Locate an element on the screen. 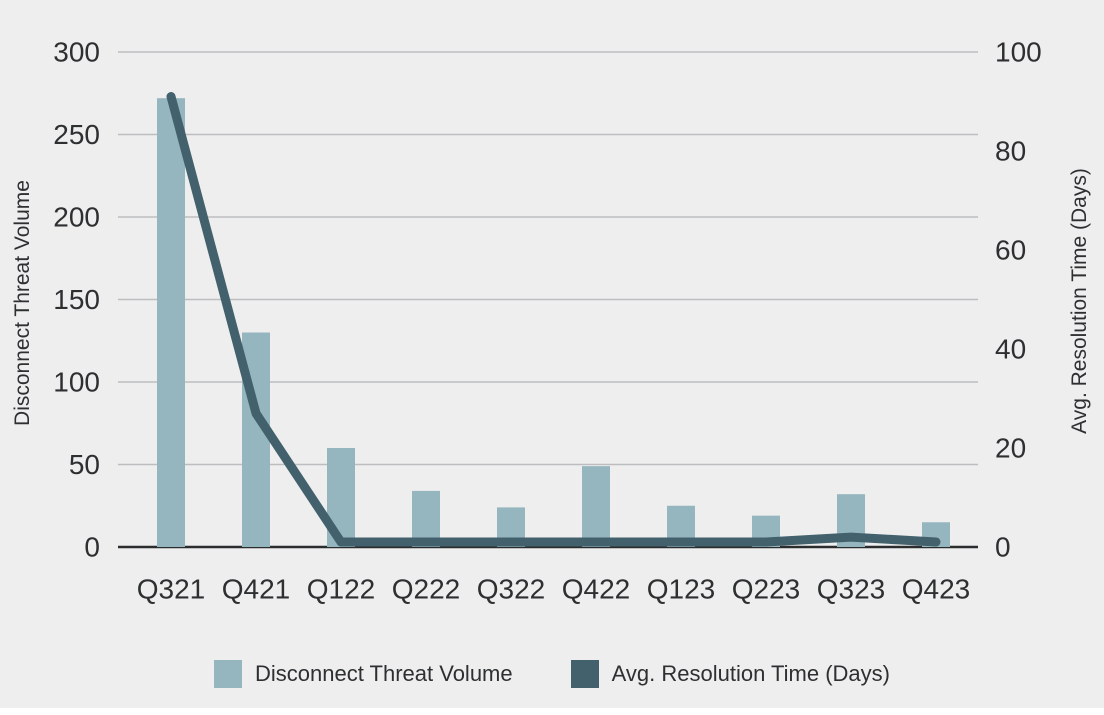 This screenshot has width=1104, height=715. bottom-white-strip is located at coordinates (552, 711).